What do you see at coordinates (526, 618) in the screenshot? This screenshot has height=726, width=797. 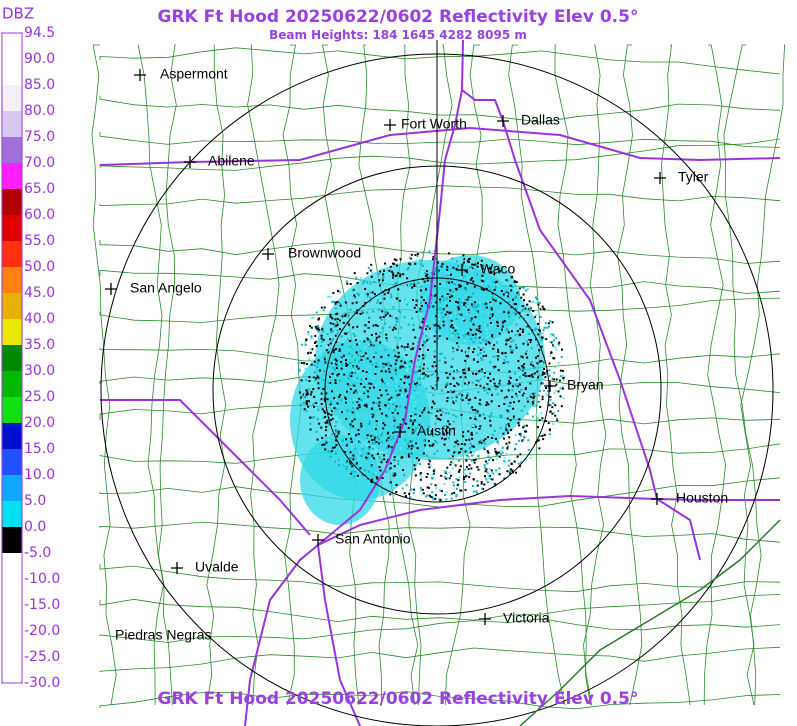 I see `place-label: Victoria` at bounding box center [526, 618].